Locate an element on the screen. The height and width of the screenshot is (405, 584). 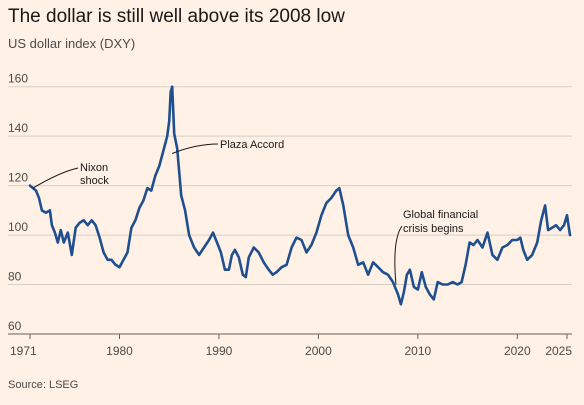
y-tick-label: 140 is located at coordinates (18, 128).